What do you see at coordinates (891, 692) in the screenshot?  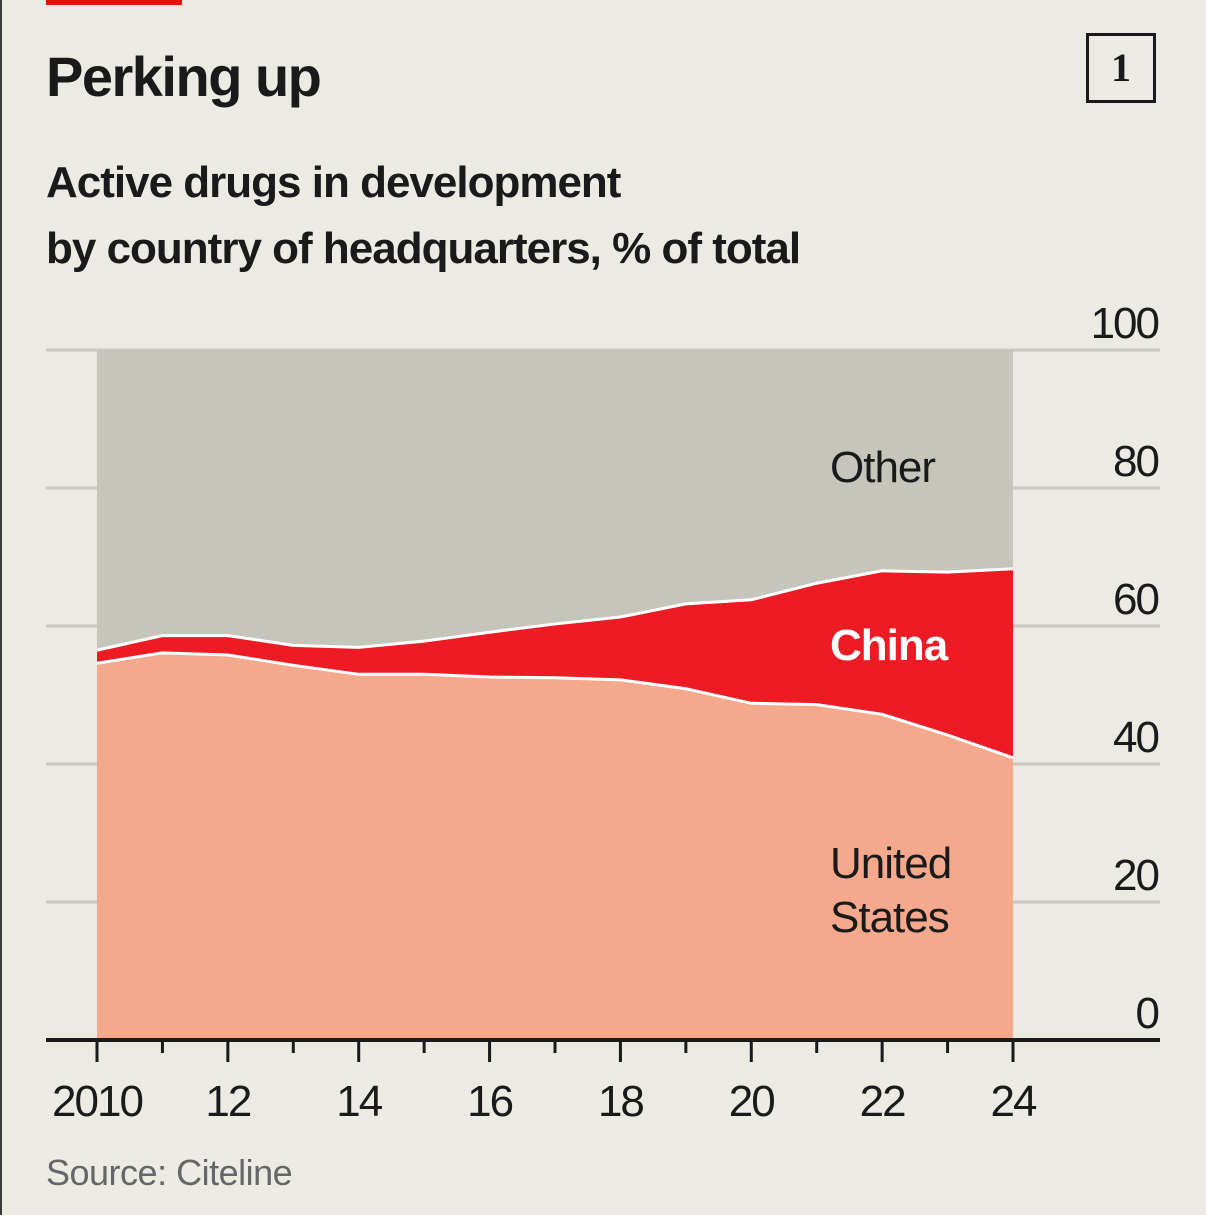 I see `area-labels: United States China Other` at bounding box center [891, 692].